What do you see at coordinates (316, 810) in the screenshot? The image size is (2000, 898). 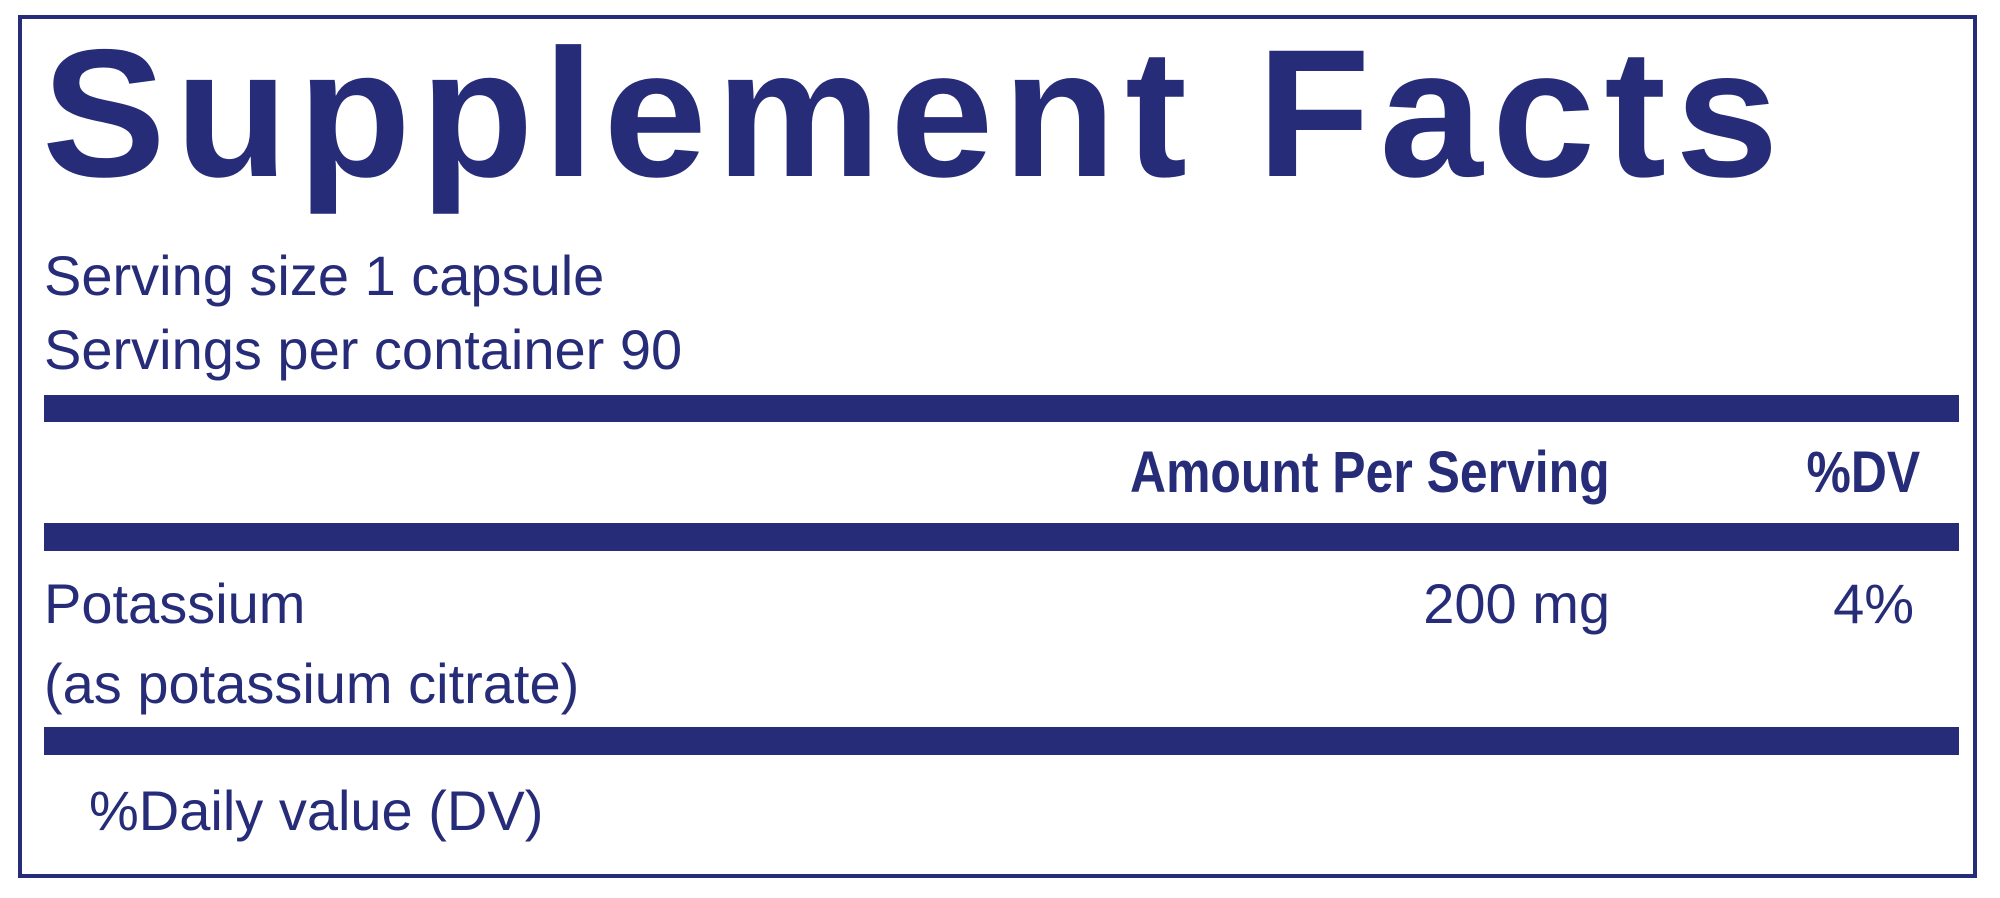 I see `footnote: %Daily value (DV)` at bounding box center [316, 810].